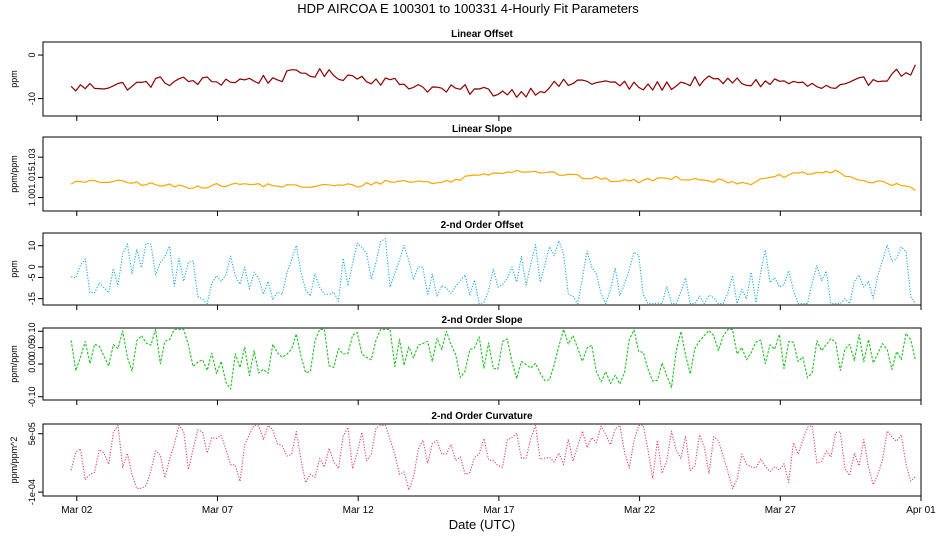 The height and width of the screenshot is (540, 936). What do you see at coordinates (32, 157) in the screenshot?
I see `y-tick-label: 1.03` at bounding box center [32, 157].